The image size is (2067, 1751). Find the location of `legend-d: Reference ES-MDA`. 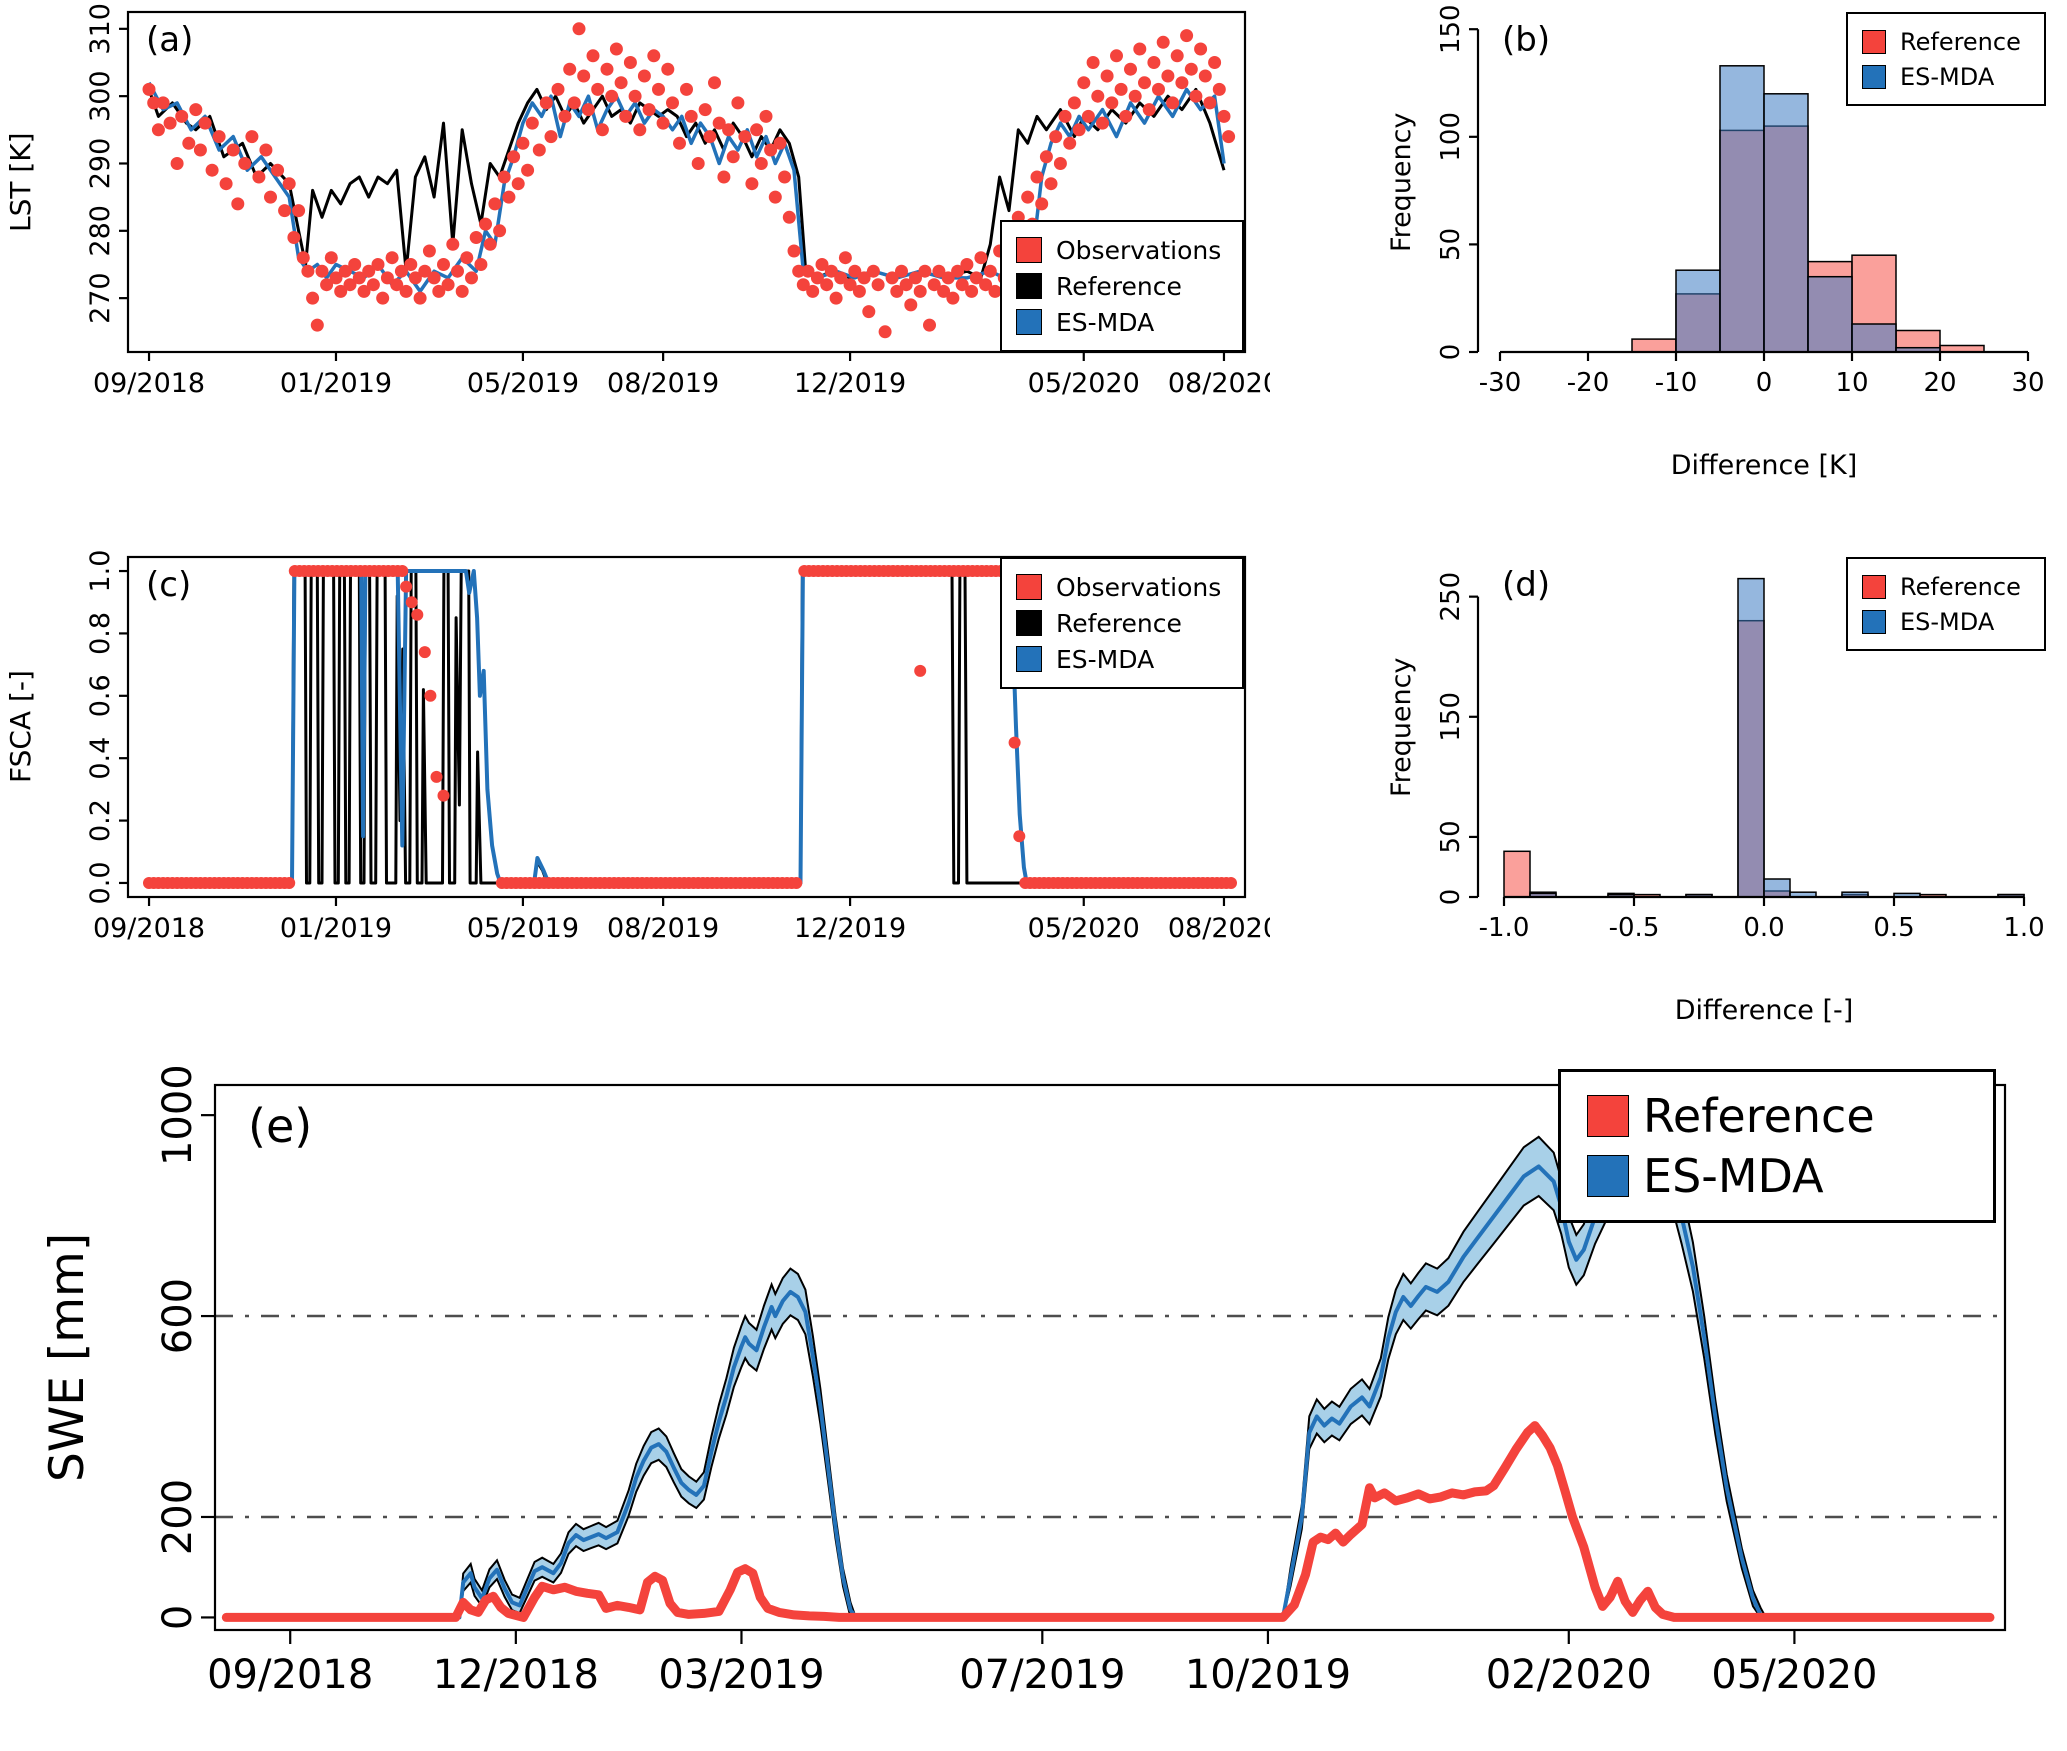

legend-d: Reference ES-MDA is located at coordinates (1946, 604).